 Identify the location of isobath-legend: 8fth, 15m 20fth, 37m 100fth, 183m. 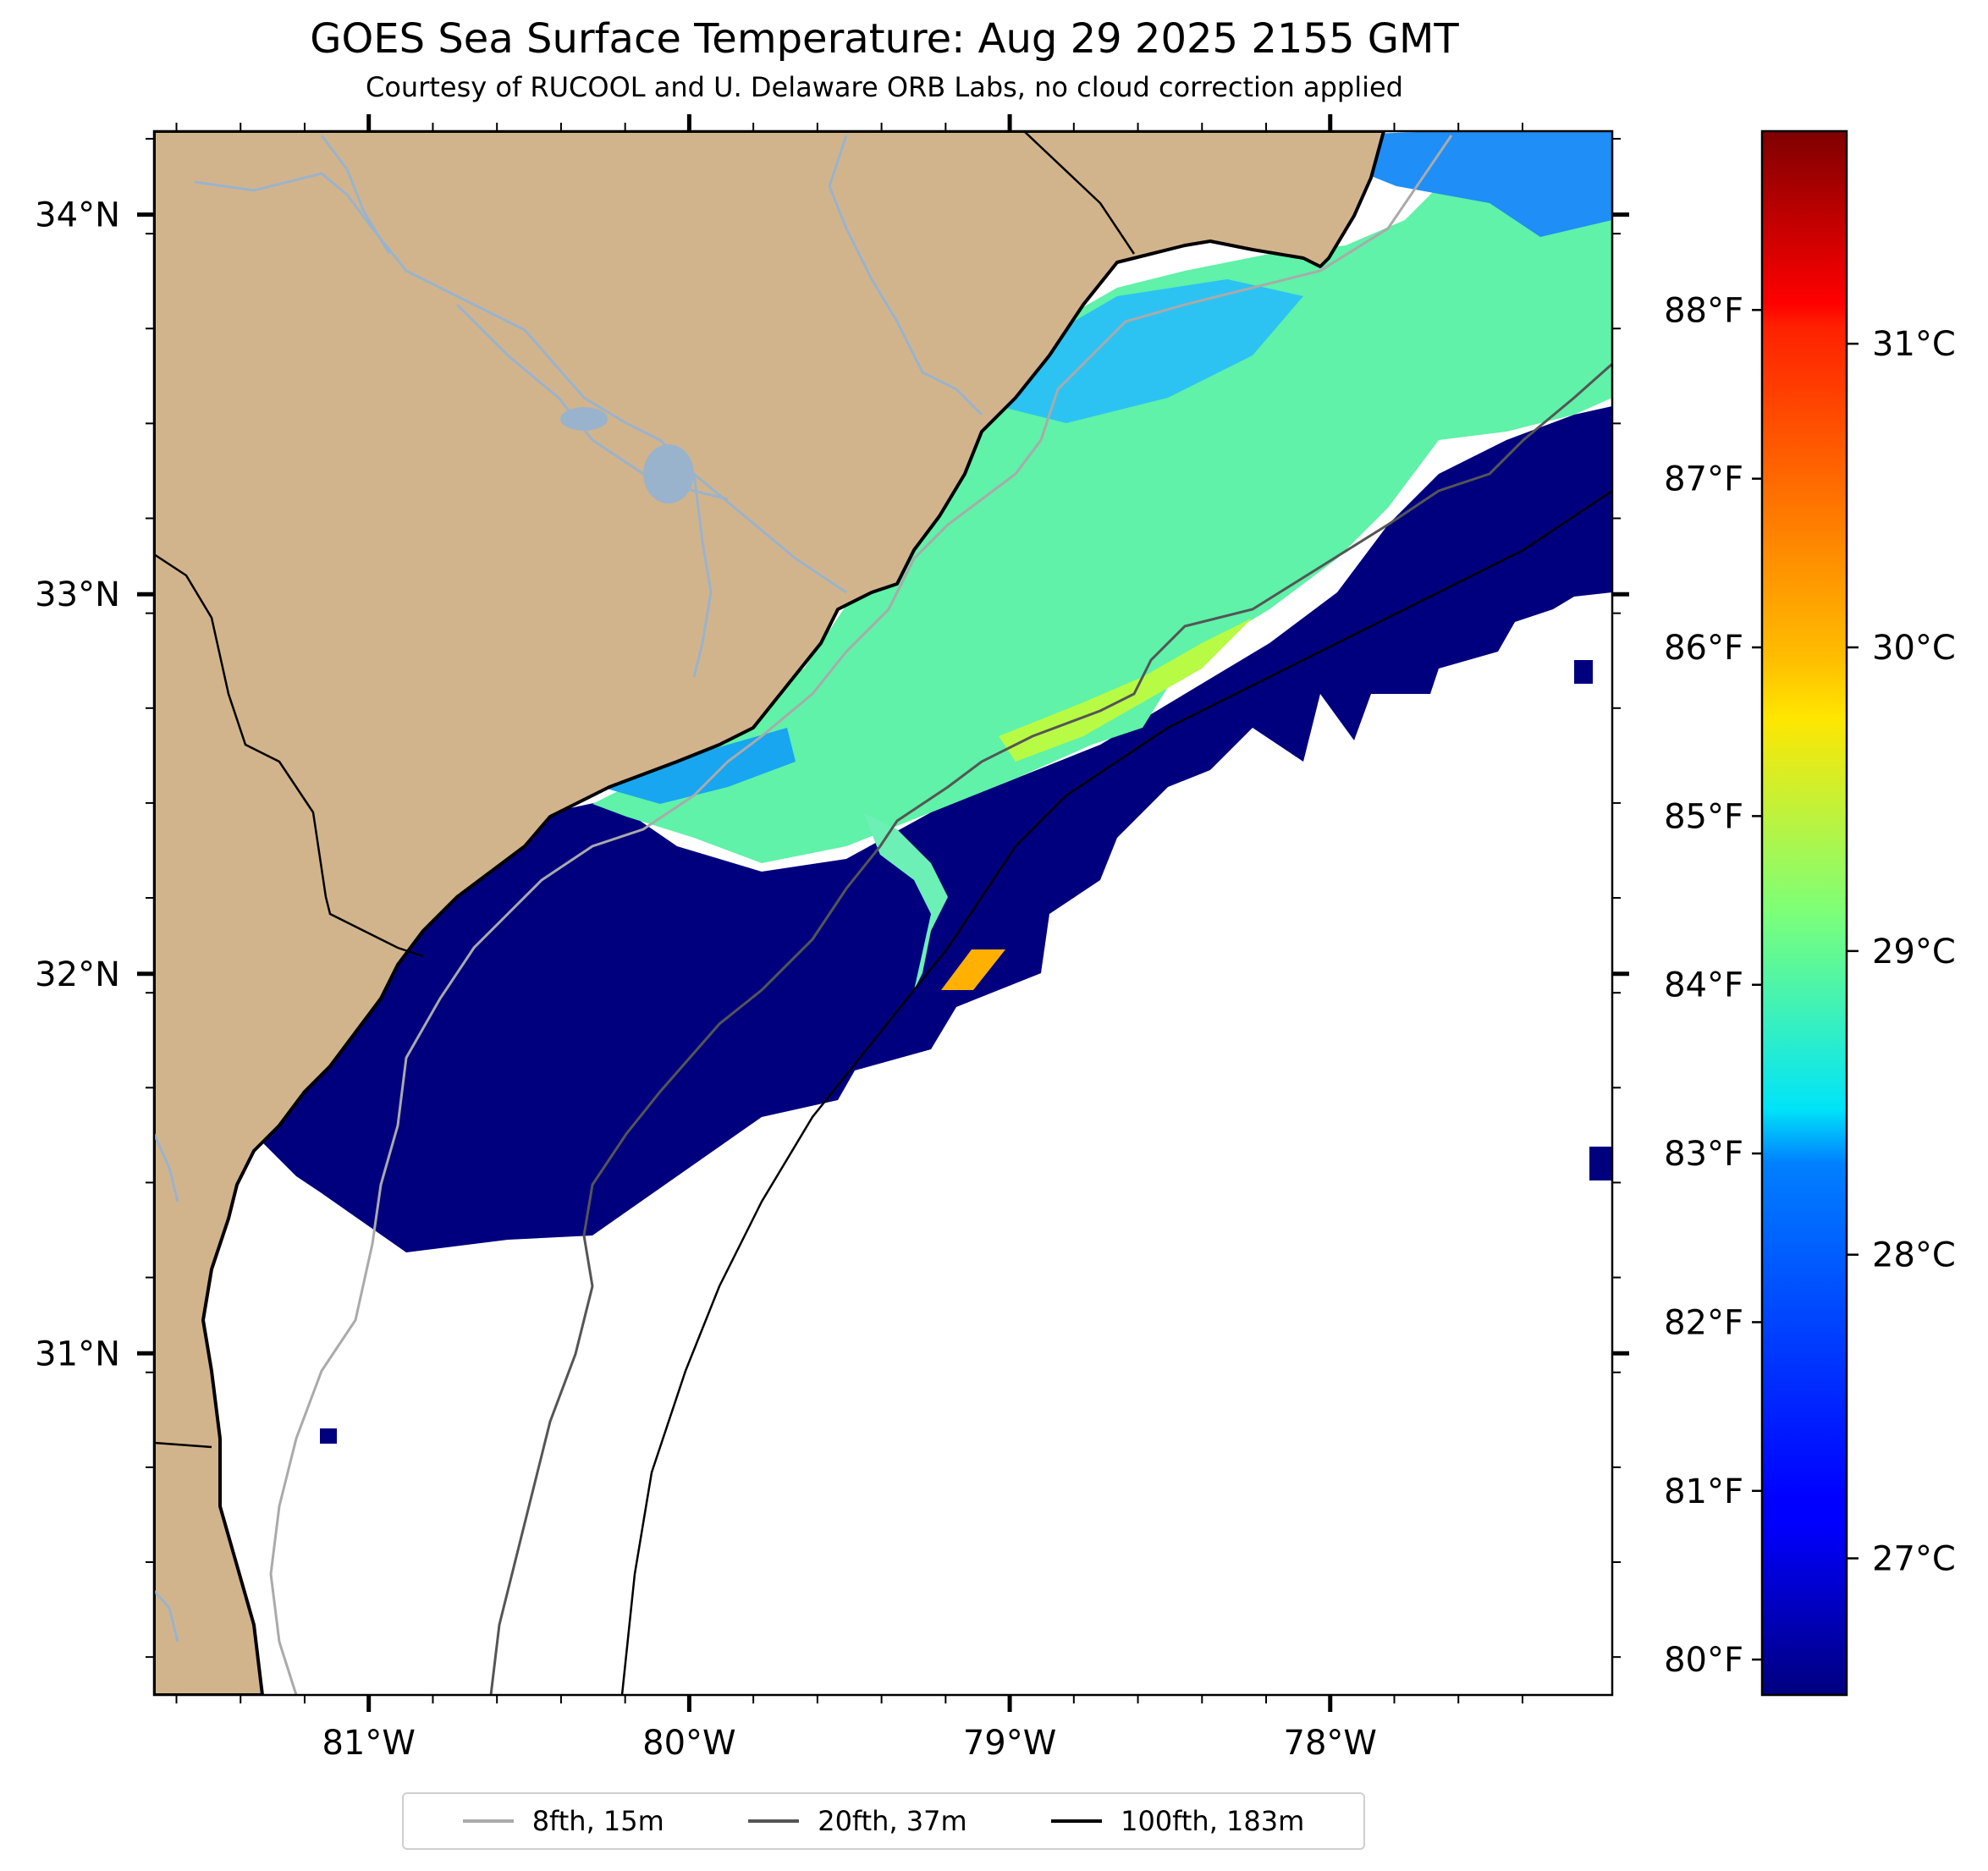
(883, 1821).